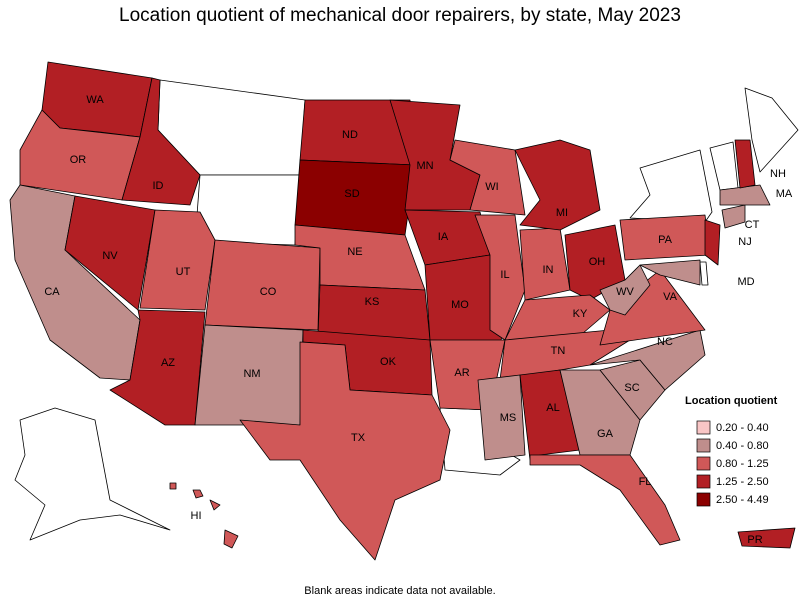  I want to click on state-label: OR, so click(78, 160).